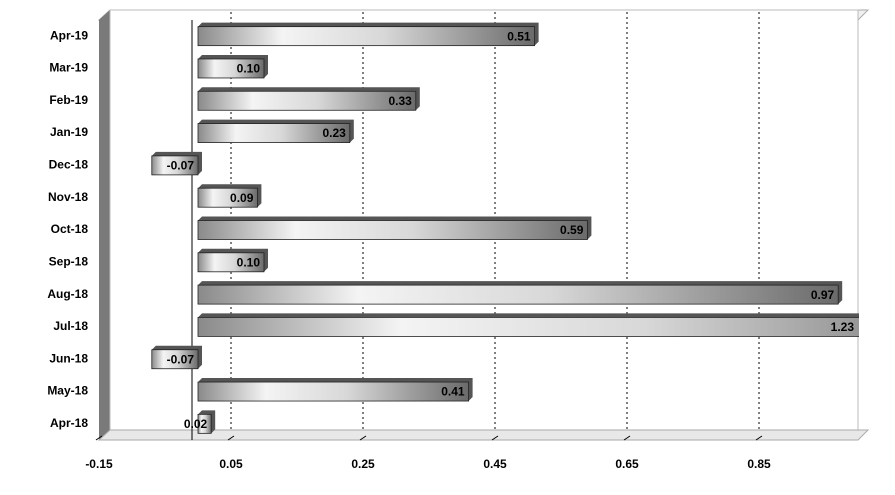 This screenshot has width=895, height=495. What do you see at coordinates (453, 392) in the screenshot?
I see `value-label: 0.41` at bounding box center [453, 392].